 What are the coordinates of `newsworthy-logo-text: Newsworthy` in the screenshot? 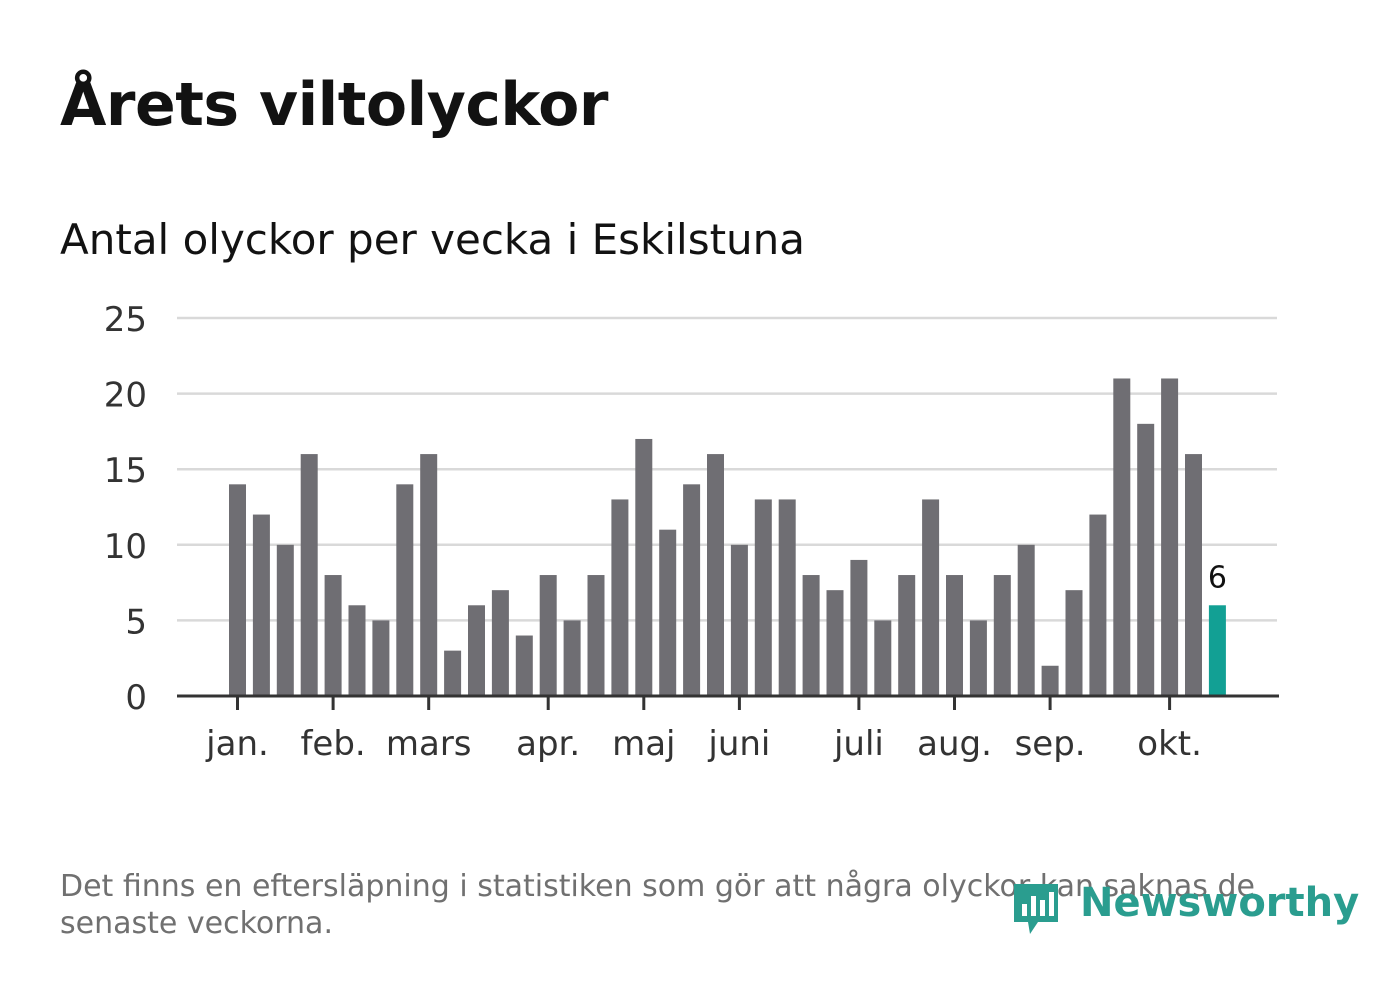 It's located at (1220, 903).